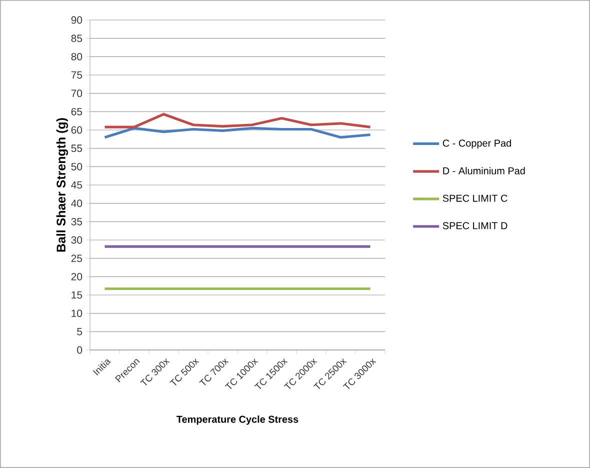 The height and width of the screenshot is (468, 590). I want to click on y-tick-label: 90, so click(76, 20).